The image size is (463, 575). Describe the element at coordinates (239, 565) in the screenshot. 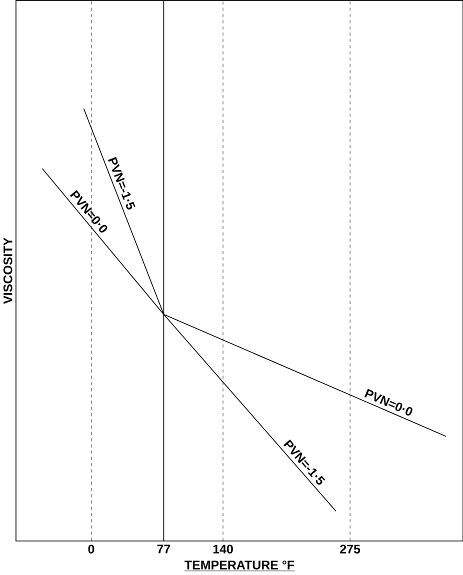

I see `x-axis-title: TEMPERATURE °F` at that location.